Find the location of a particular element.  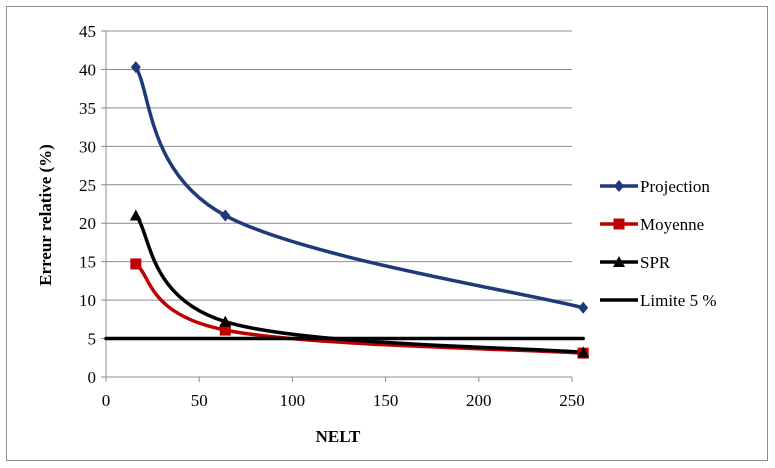

y-axis-label: Erreur relative (%) is located at coordinates (45, 215).